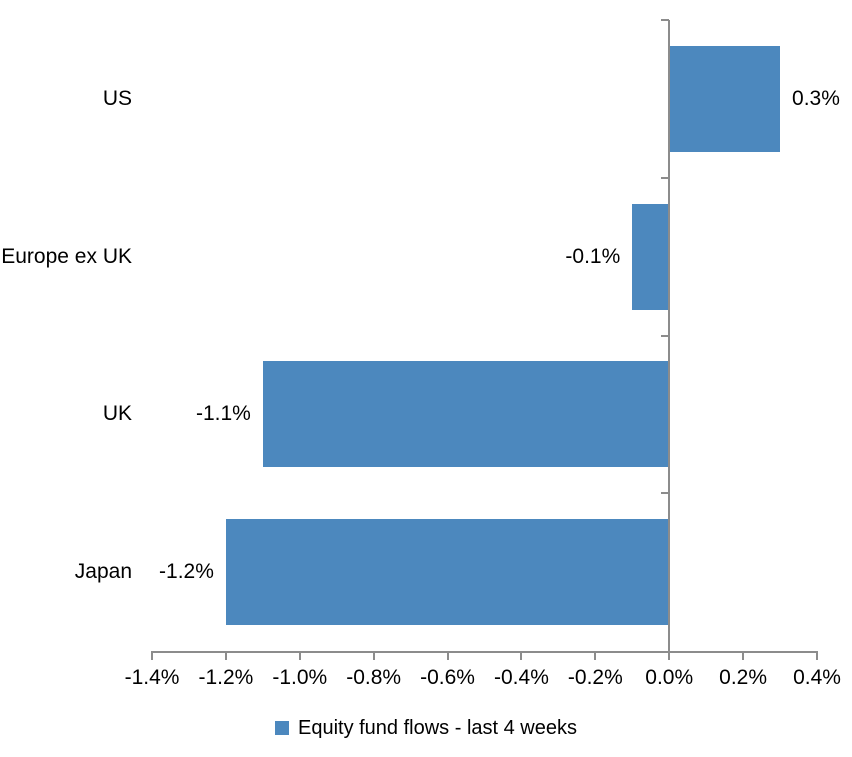  Describe the element at coordinates (669, 677) in the screenshot. I see `value-axis-tick-label: 0.0%` at that location.